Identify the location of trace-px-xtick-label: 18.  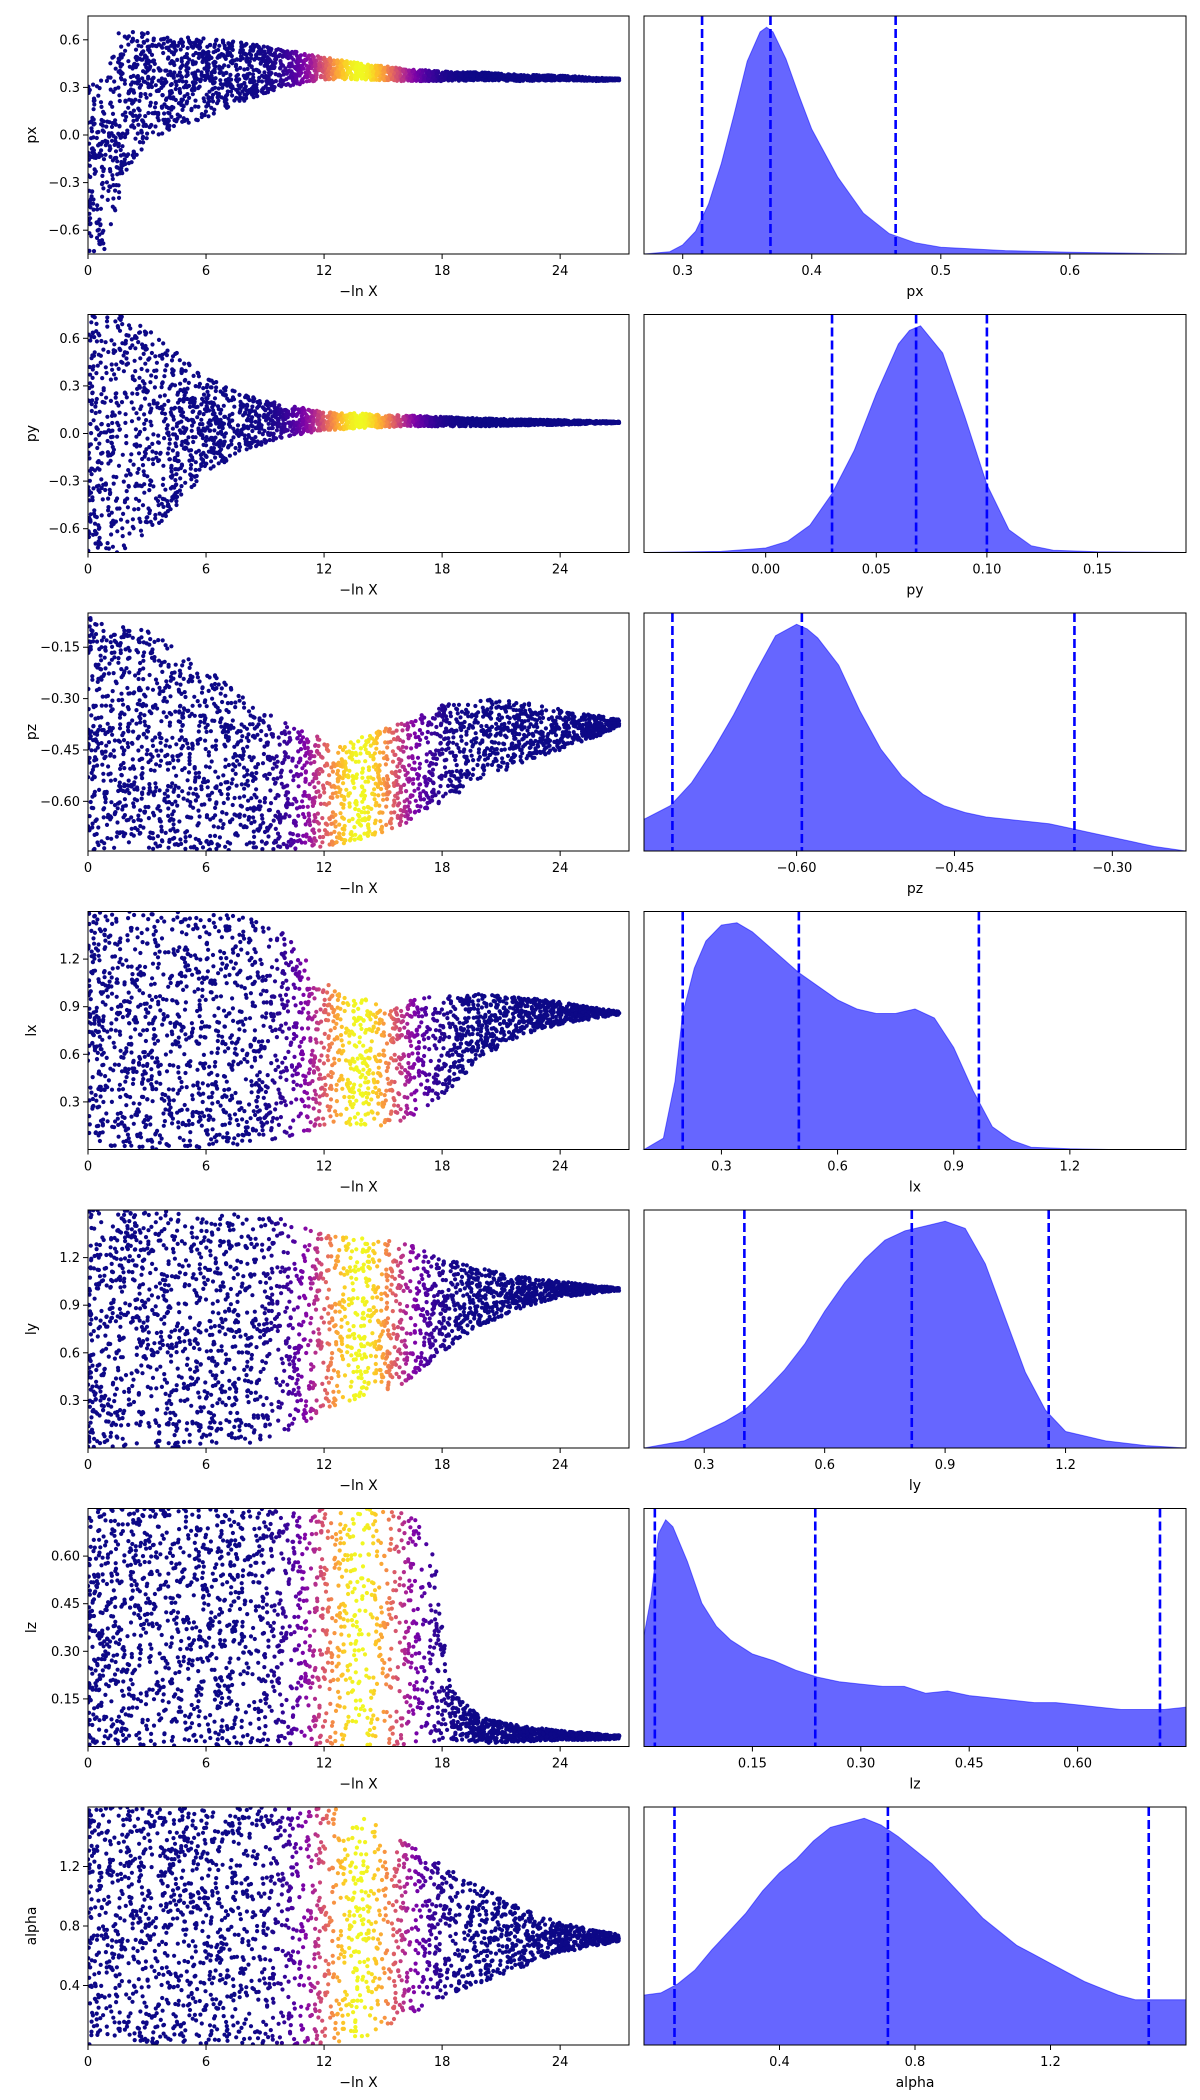
(442, 271).